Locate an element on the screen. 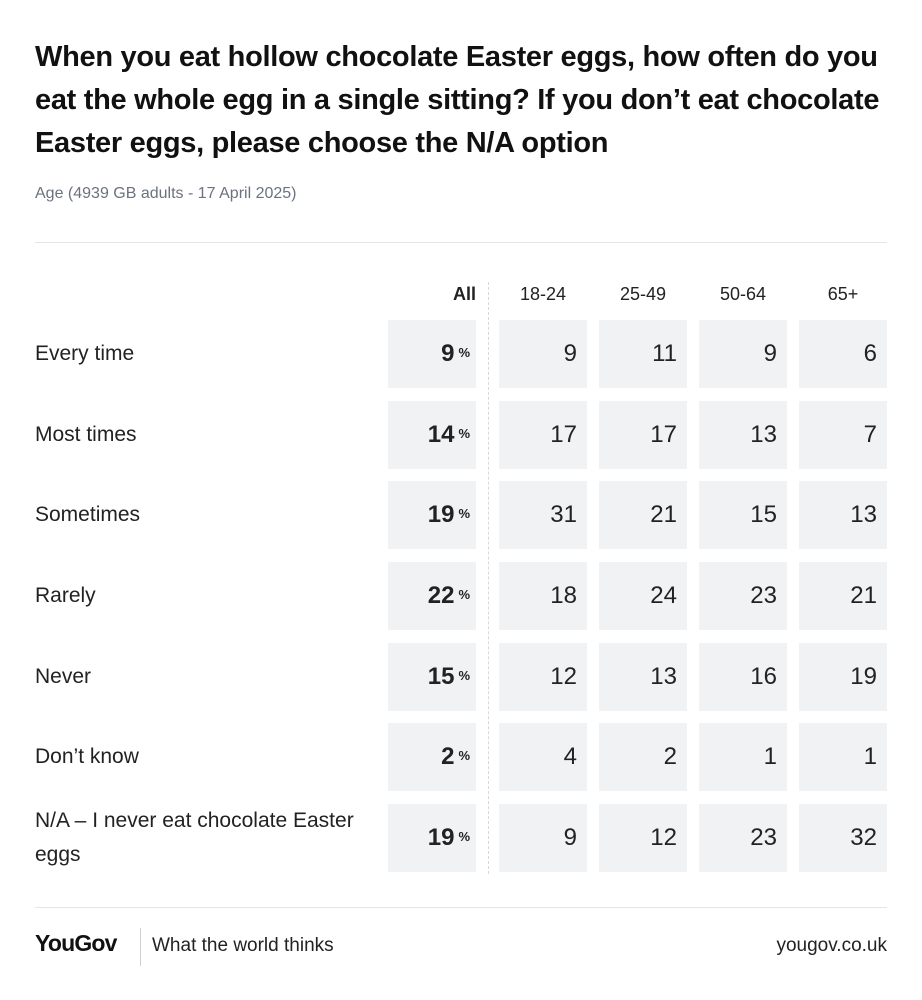 Image resolution: width=922 pixels, height=1000 pixels. column-header: 50-64 is located at coordinates (743, 294).